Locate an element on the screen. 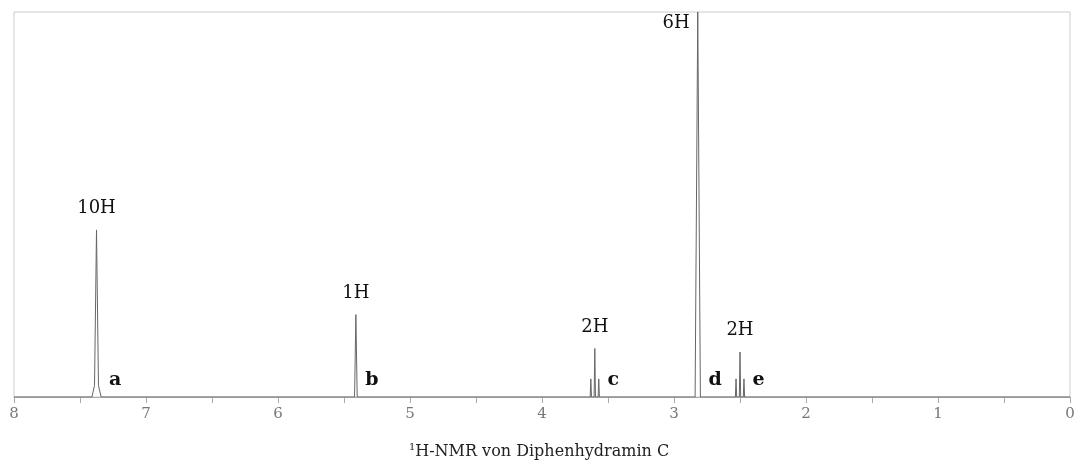 The width and height of the screenshot is (1078, 467). x-tick-label: 7 is located at coordinates (146, 412).